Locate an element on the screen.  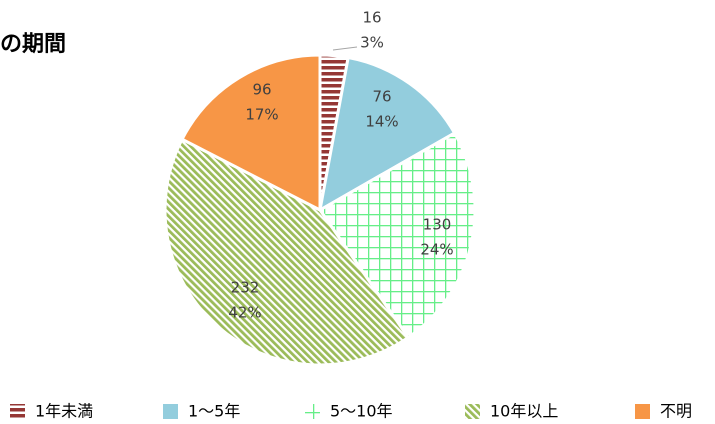
legend-label: 不明 is located at coordinates (676, 411).